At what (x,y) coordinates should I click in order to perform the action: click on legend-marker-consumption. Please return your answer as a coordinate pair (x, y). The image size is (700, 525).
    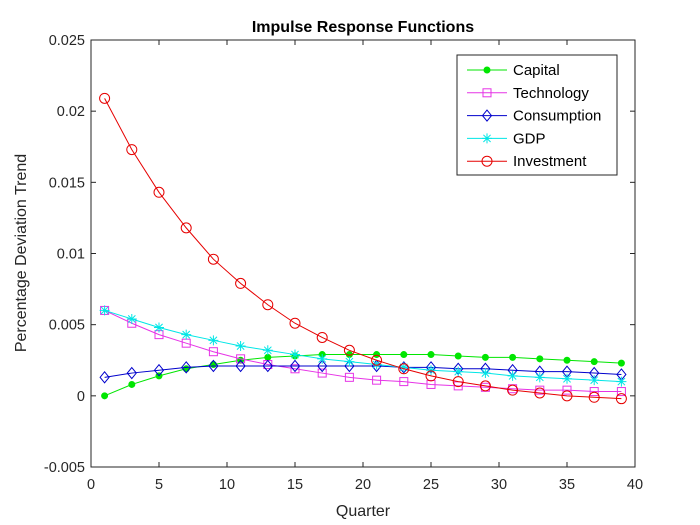
    Looking at the image, I should click on (487, 115).